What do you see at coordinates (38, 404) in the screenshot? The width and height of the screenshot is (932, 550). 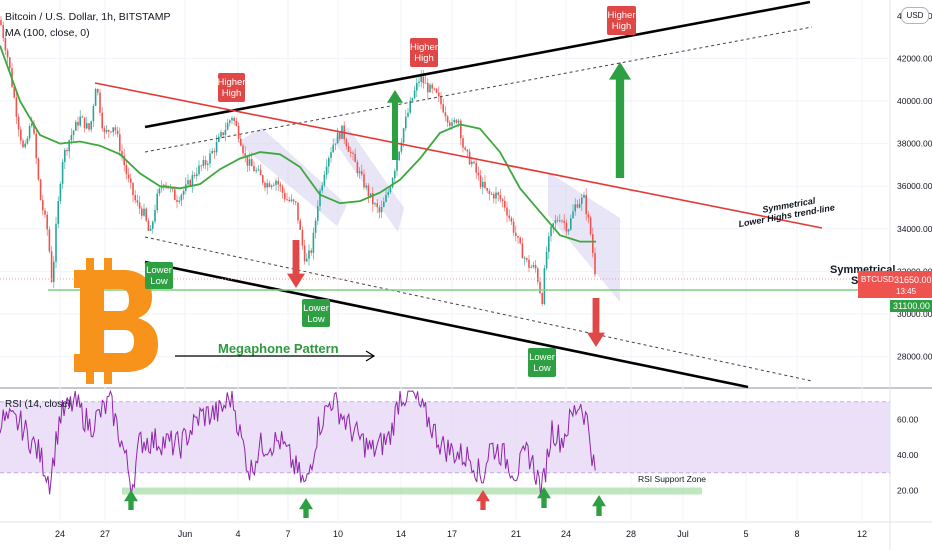 I see `rsi-indicator-label: RSI (14, close)` at bounding box center [38, 404].